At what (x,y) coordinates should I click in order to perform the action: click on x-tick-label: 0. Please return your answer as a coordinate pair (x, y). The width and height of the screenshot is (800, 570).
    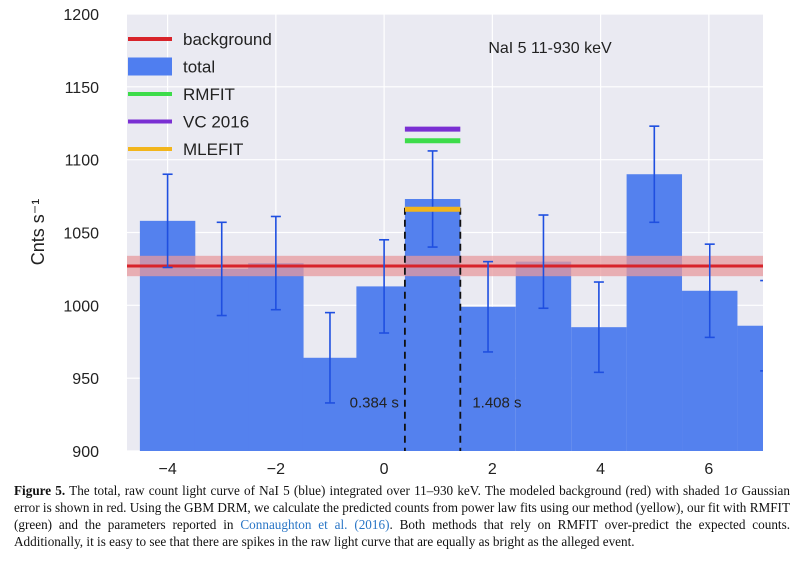
    Looking at the image, I should click on (384, 469).